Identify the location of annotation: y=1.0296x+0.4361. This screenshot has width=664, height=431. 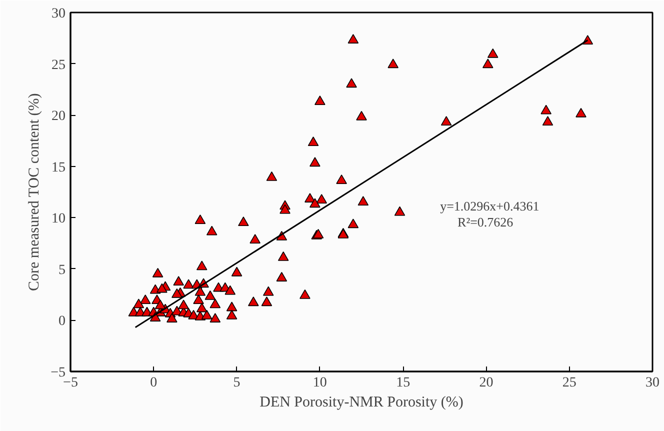
(490, 206).